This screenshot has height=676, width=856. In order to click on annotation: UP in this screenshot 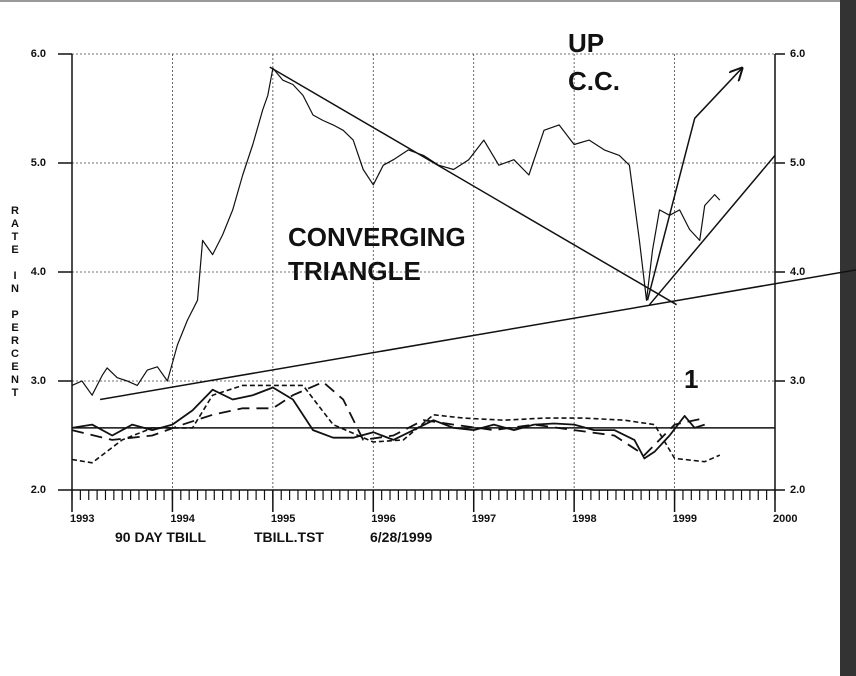, I will do `click(586, 43)`.